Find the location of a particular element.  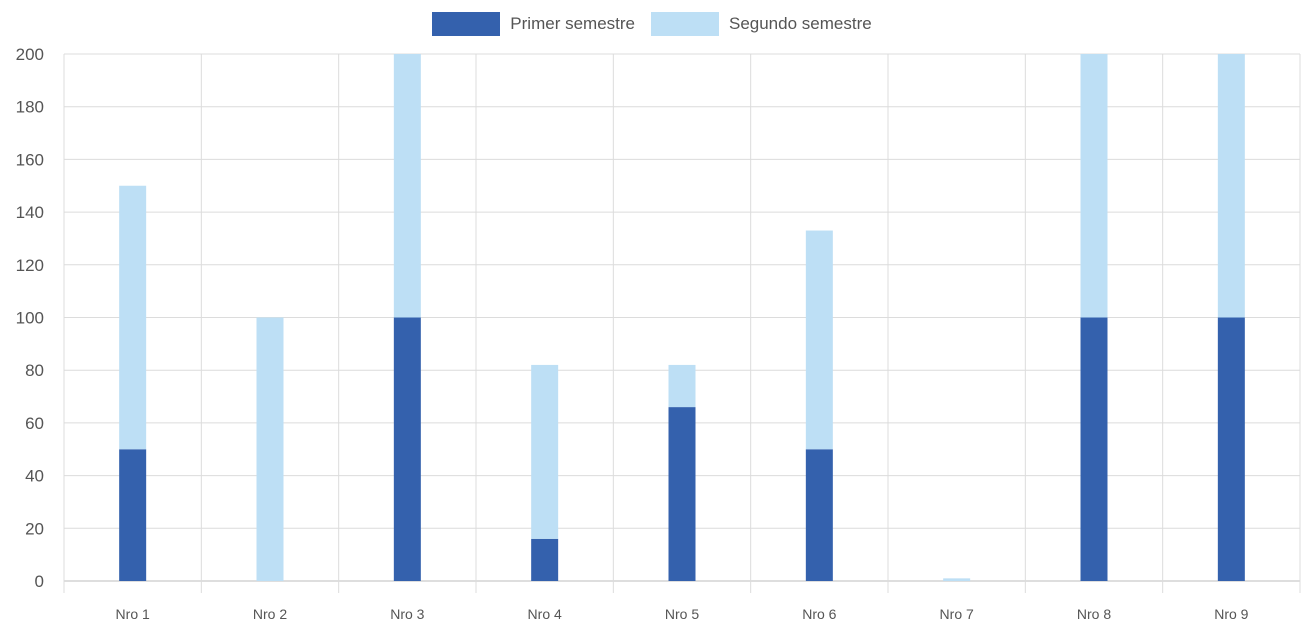

x-tick-label: Nro 9 is located at coordinates (1231, 614).